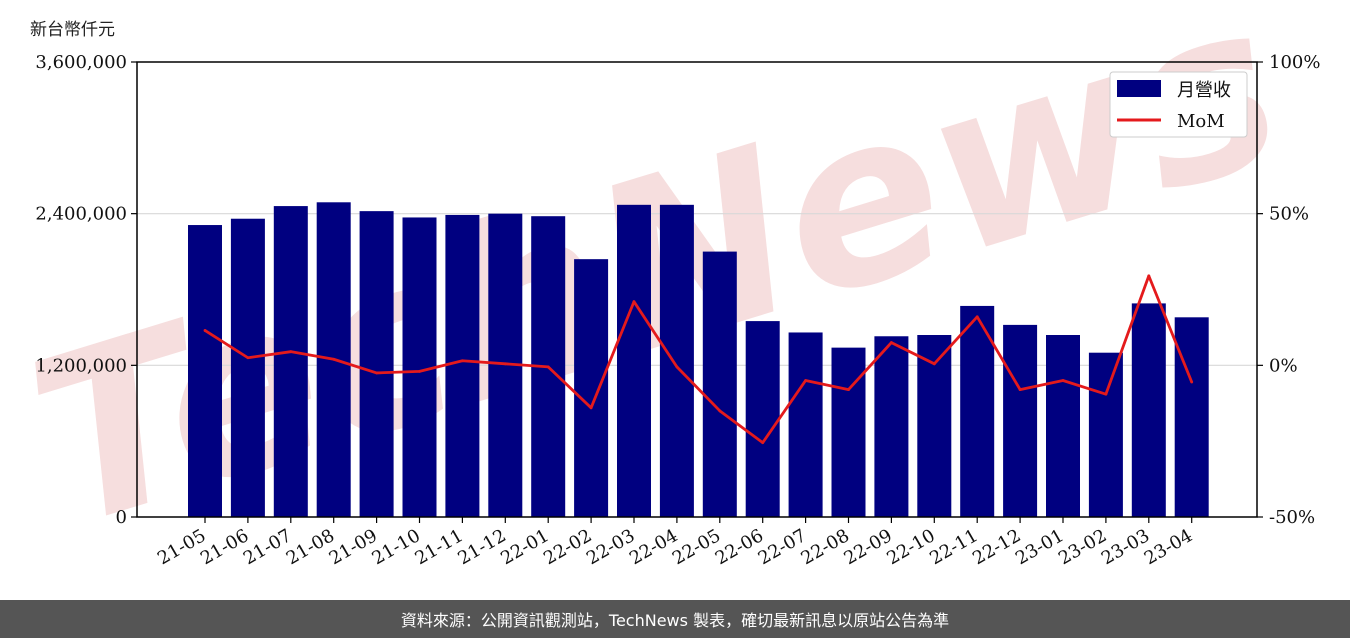 The height and width of the screenshot is (638, 1350). I want to click on x-tick-label-23-04: 23-04, so click(1168, 547).